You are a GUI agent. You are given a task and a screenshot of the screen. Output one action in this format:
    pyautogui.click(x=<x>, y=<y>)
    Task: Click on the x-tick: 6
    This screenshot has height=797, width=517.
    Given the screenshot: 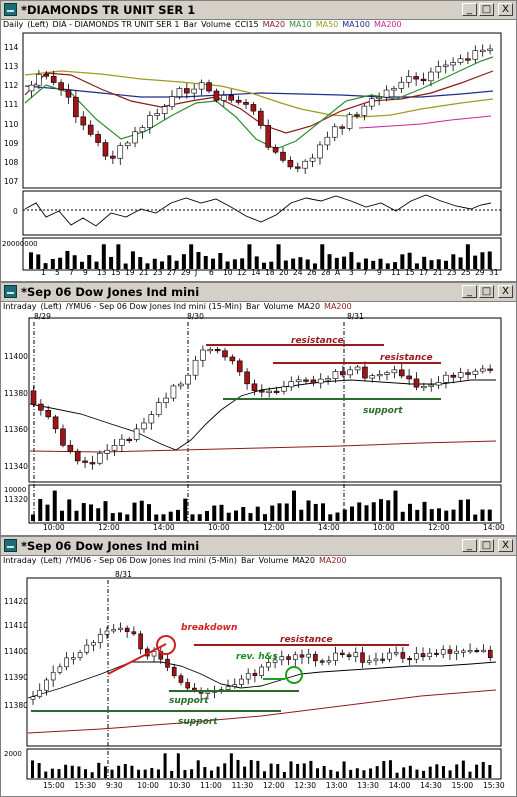 What is the action you would take?
    pyautogui.click(x=211, y=272)
    